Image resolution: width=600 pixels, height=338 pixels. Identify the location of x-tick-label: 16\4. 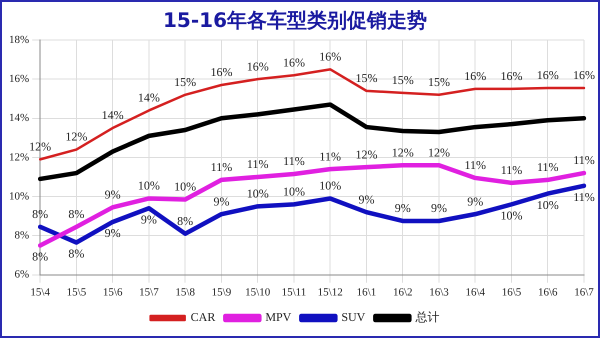
(475, 292).